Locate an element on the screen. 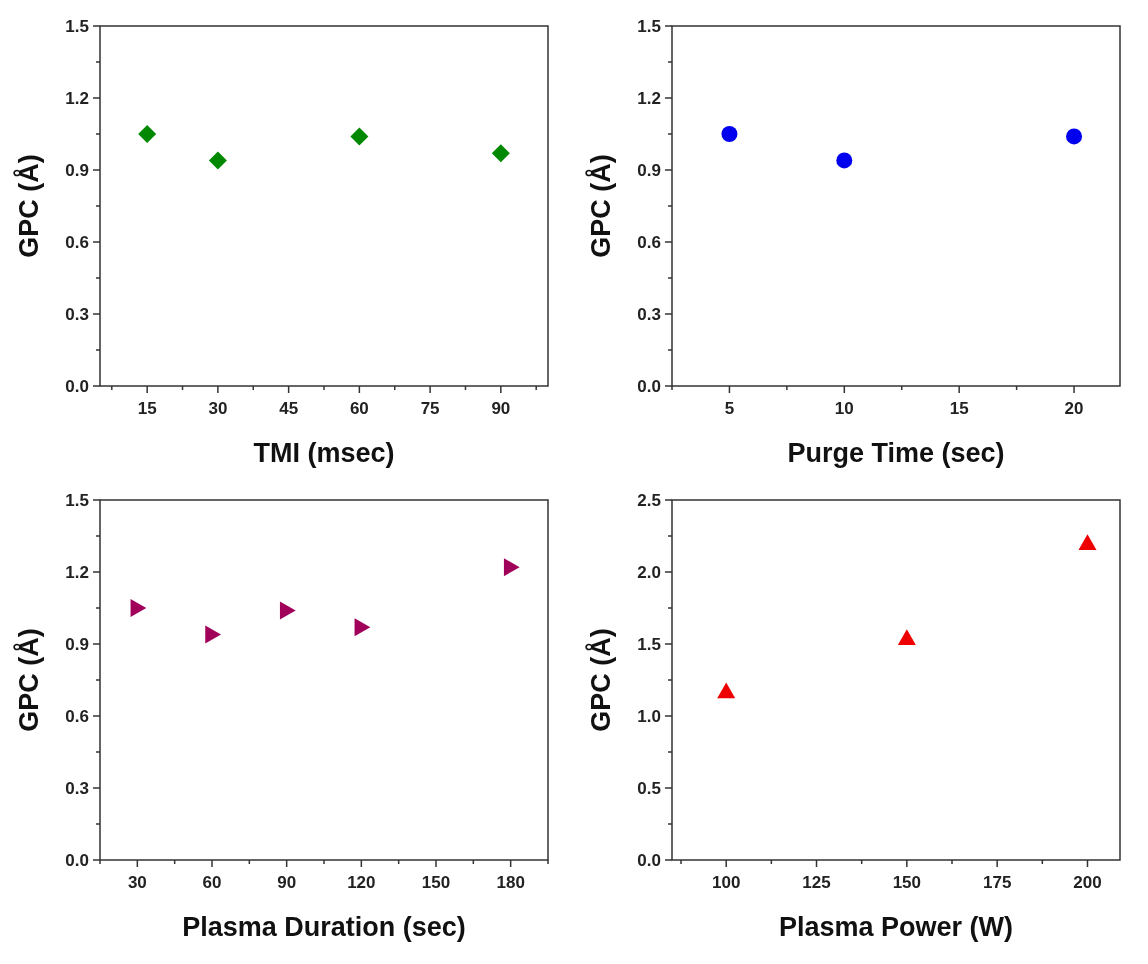  y-tick-label: 1.0 is located at coordinates (649, 716).